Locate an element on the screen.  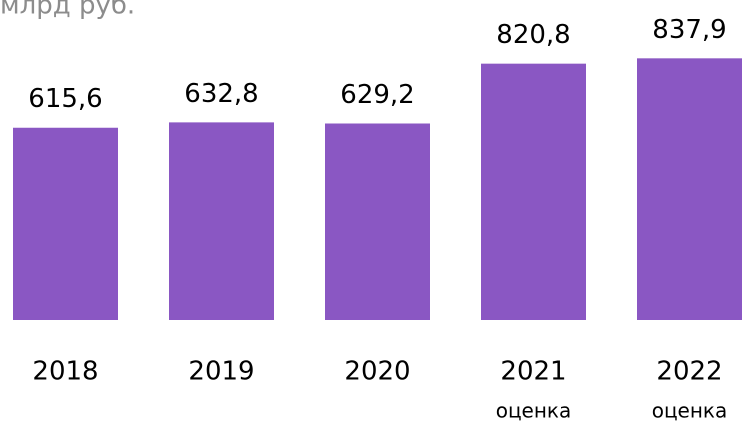
x-tick-label: 2022 is located at coordinates (689, 372).